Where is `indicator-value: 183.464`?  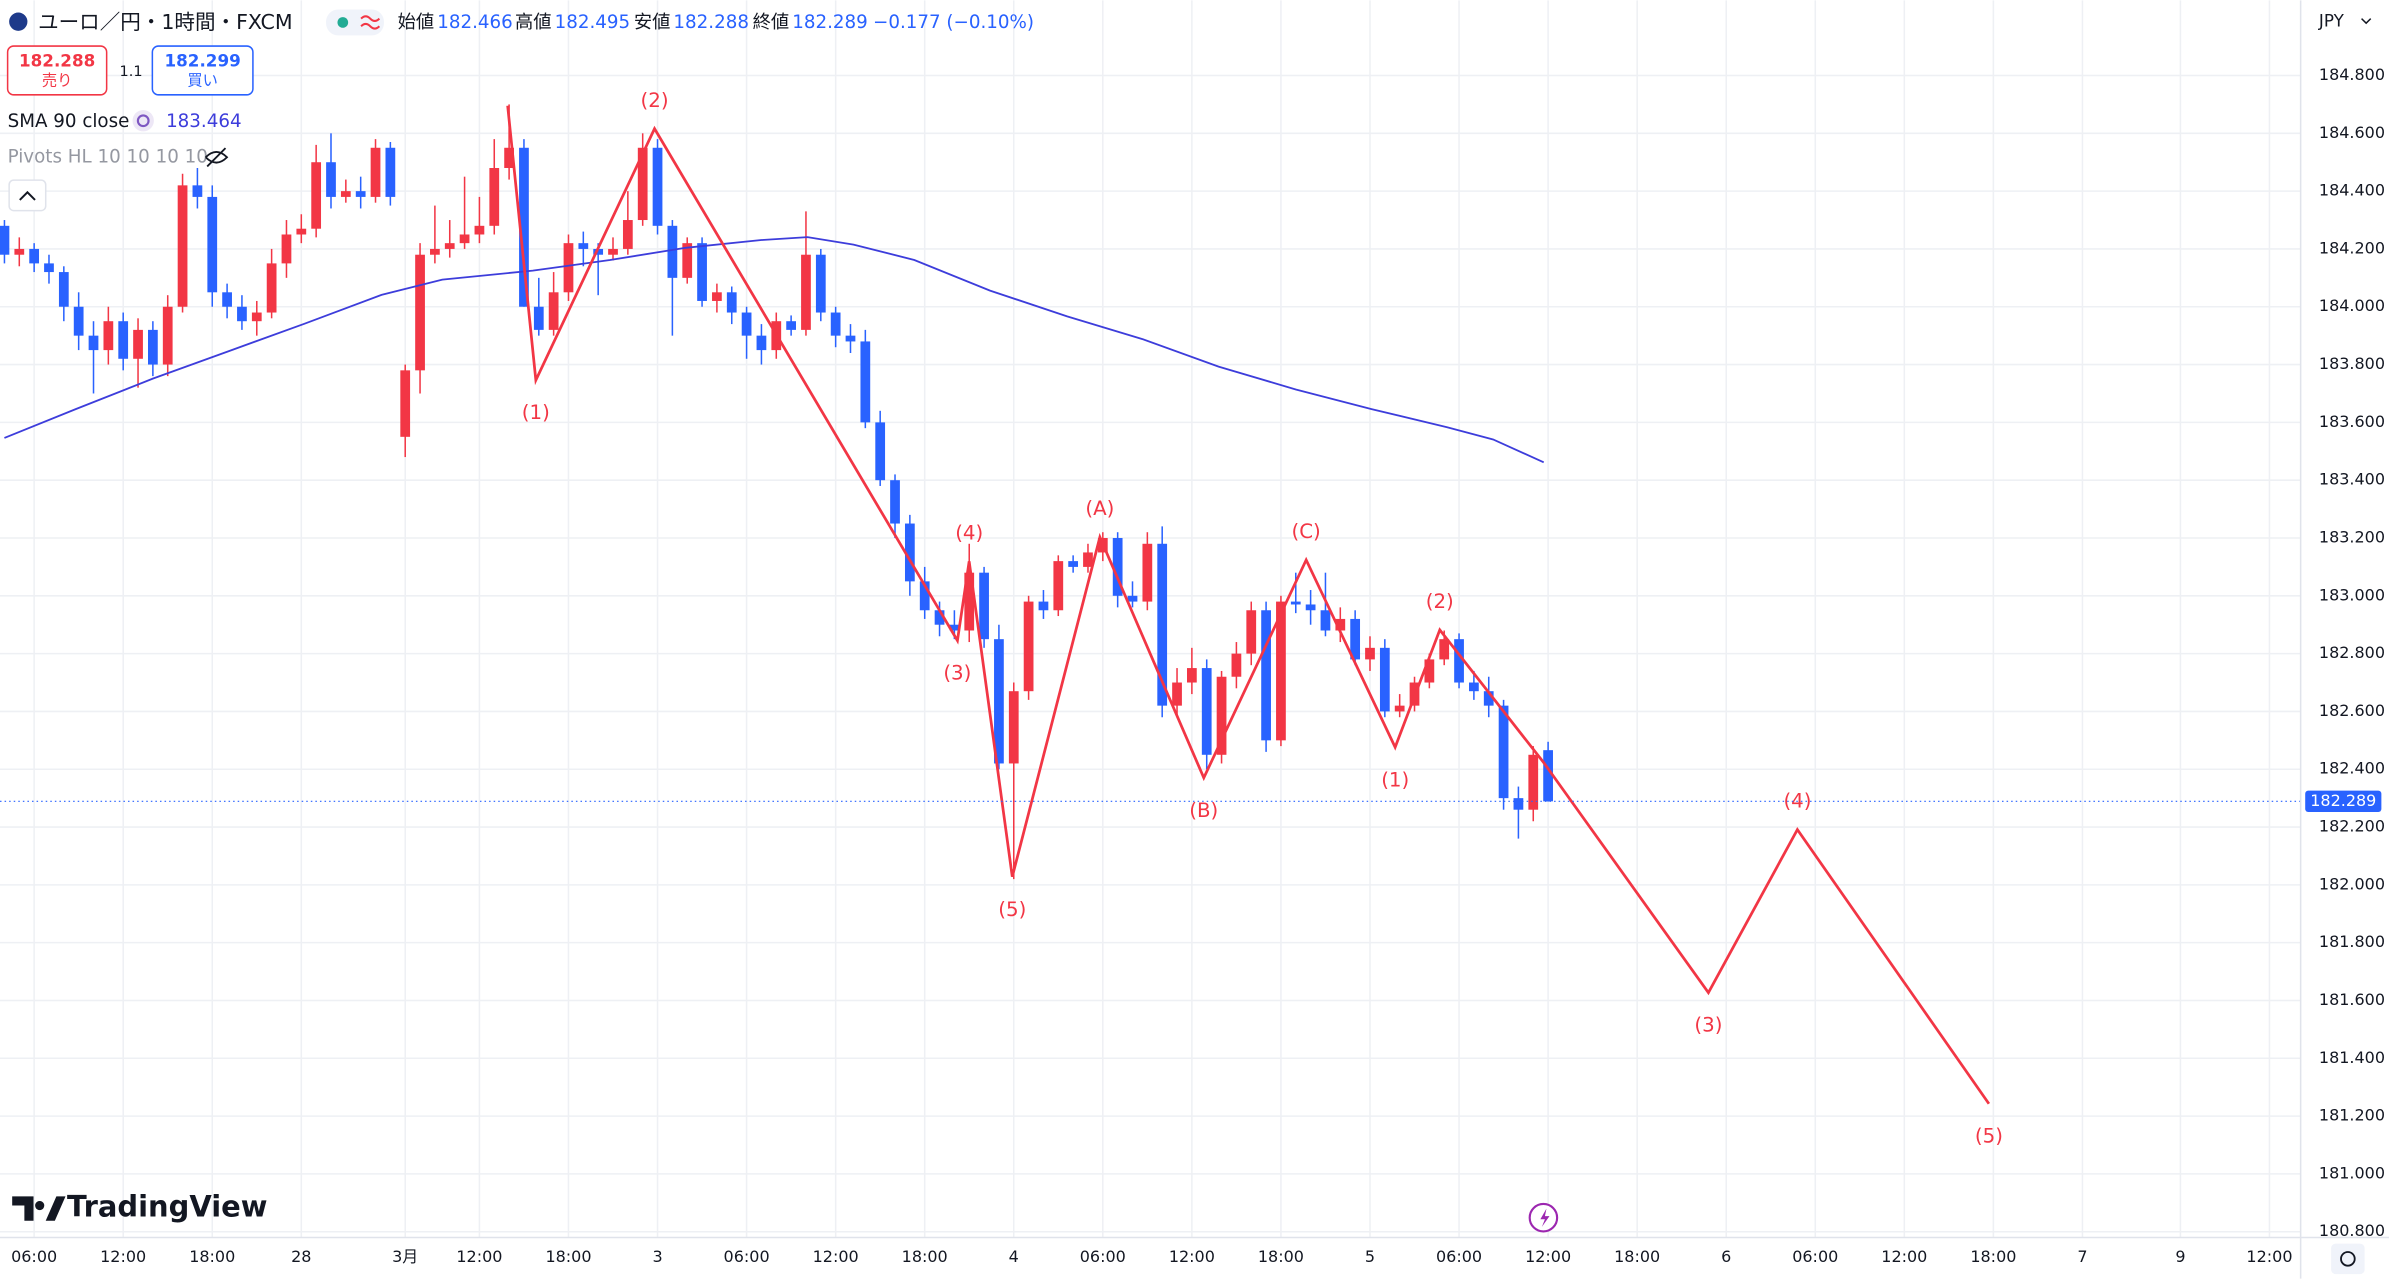 indicator-value: 183.464 is located at coordinates (204, 121).